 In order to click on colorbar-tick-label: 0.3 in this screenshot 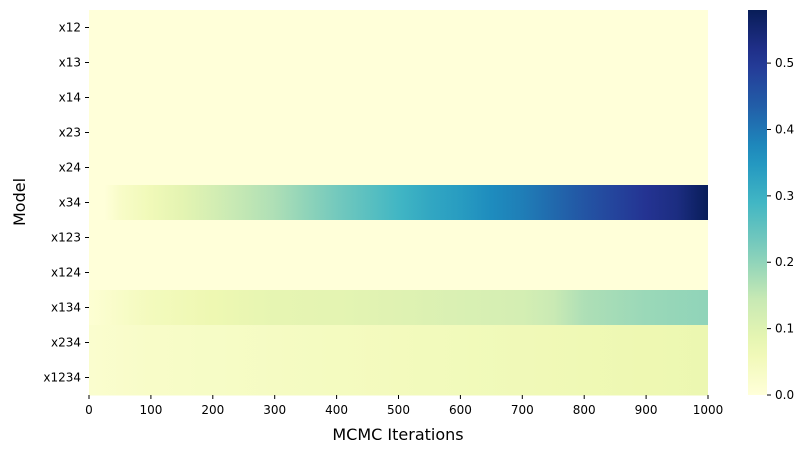, I will do `click(784, 196)`.